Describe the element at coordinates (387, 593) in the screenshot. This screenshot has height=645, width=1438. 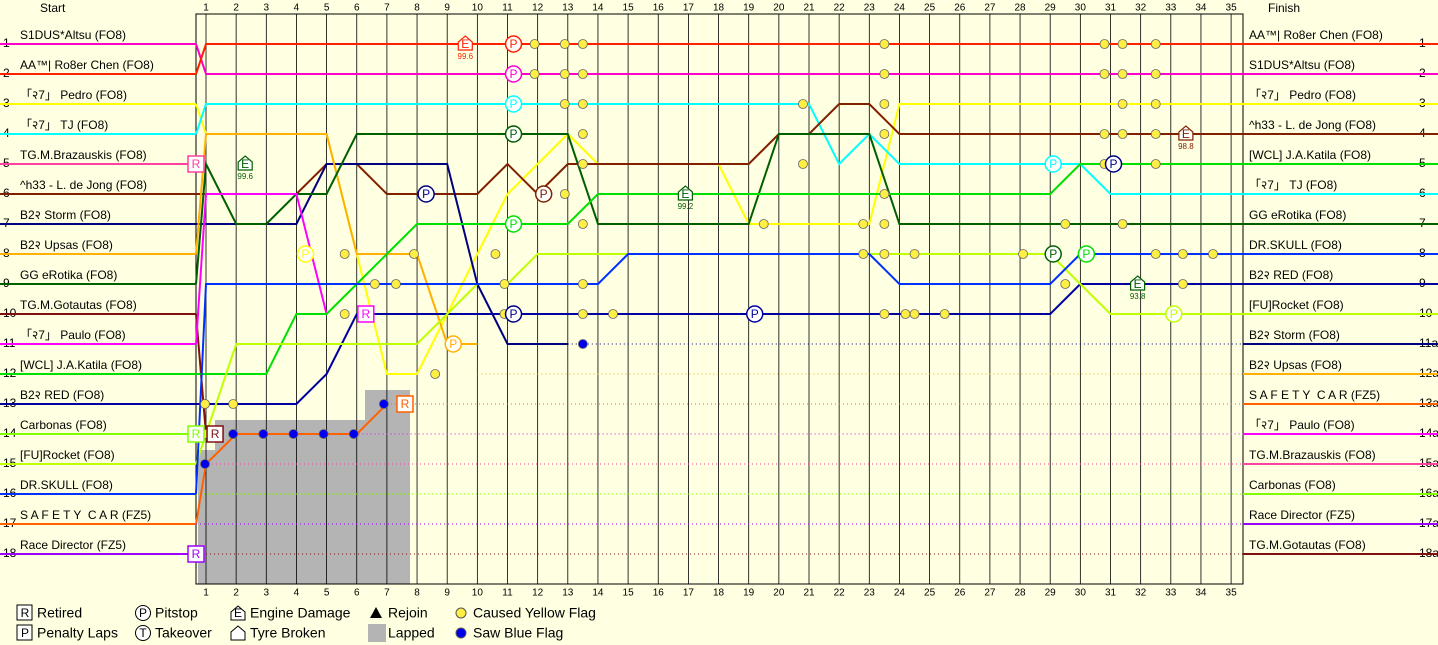
I see `lap-label-bottom: 7` at that location.